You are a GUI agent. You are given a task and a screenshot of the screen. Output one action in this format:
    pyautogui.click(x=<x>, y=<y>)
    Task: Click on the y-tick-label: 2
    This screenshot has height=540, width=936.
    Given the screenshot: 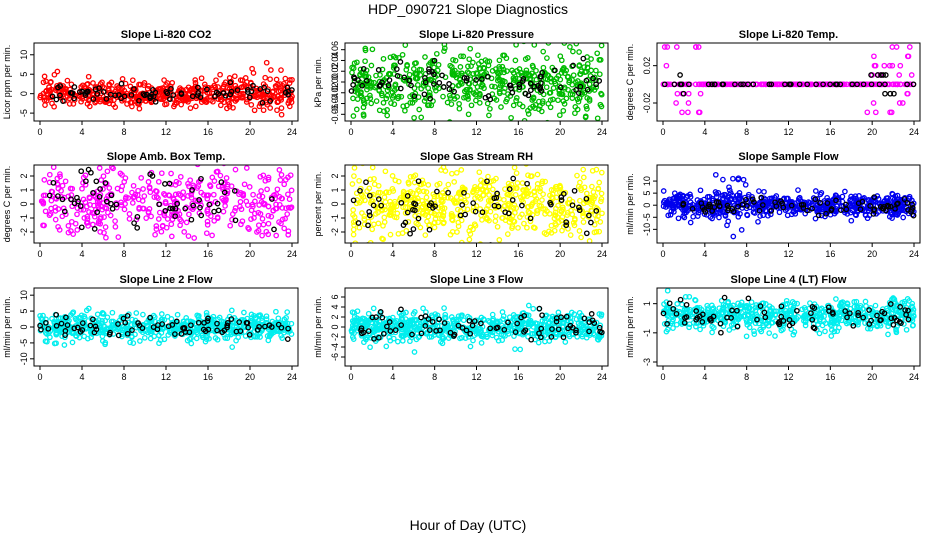 What is the action you would take?
    pyautogui.click(x=24, y=175)
    